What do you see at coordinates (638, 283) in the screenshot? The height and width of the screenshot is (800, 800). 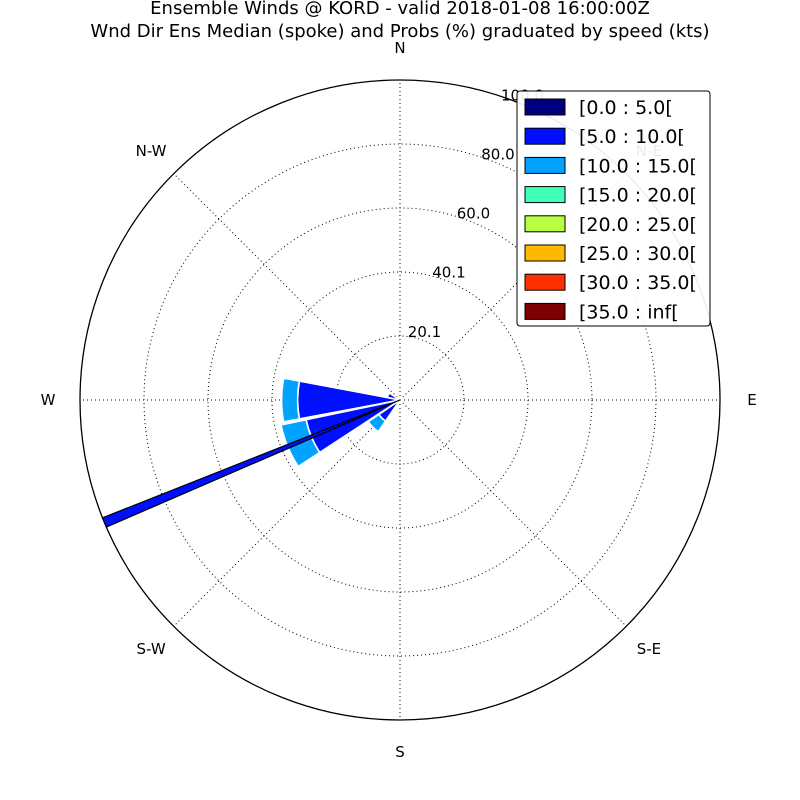 I see `legend-label: [30.0 : 35.0[` at bounding box center [638, 283].